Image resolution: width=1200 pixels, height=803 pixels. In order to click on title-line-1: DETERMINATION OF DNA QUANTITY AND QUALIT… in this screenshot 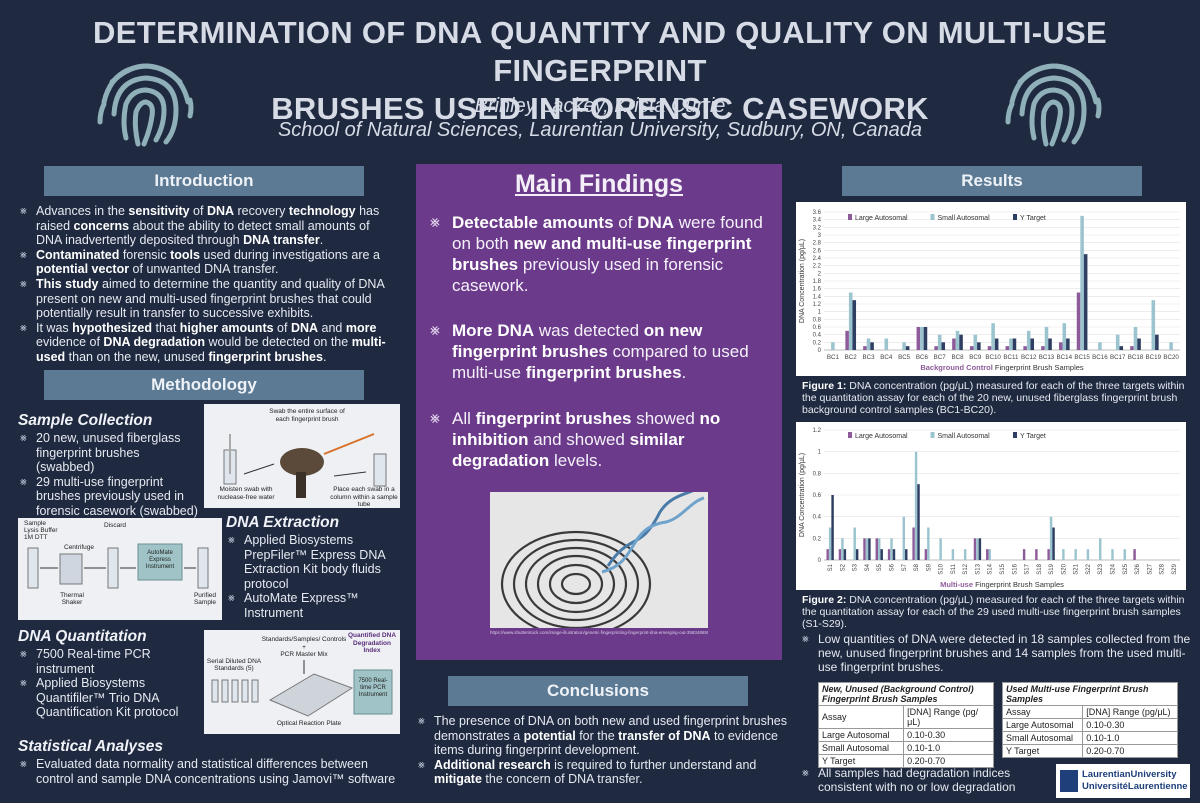, I will do `click(600, 51)`.